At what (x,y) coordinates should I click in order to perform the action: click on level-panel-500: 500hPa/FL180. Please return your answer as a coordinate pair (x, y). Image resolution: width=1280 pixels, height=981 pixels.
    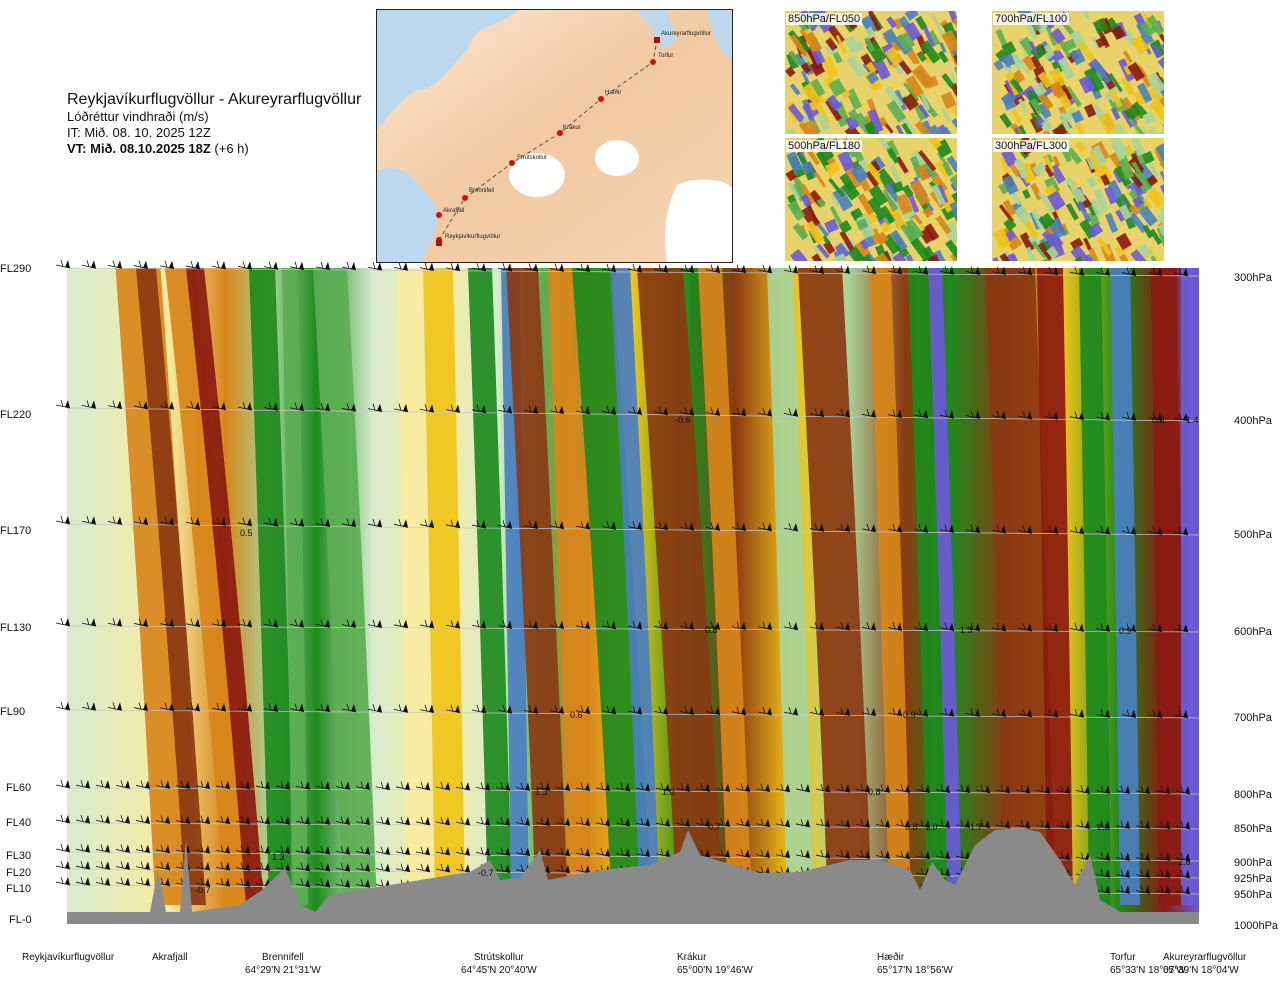
    Looking at the image, I should click on (871, 199).